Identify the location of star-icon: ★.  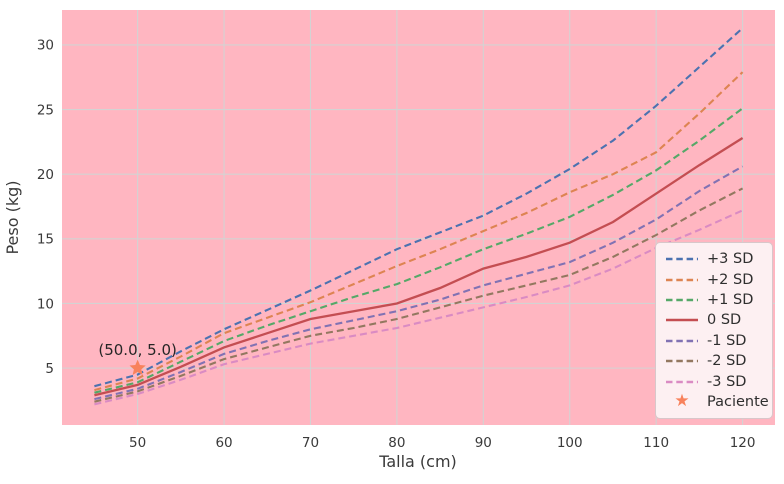
(682, 401).